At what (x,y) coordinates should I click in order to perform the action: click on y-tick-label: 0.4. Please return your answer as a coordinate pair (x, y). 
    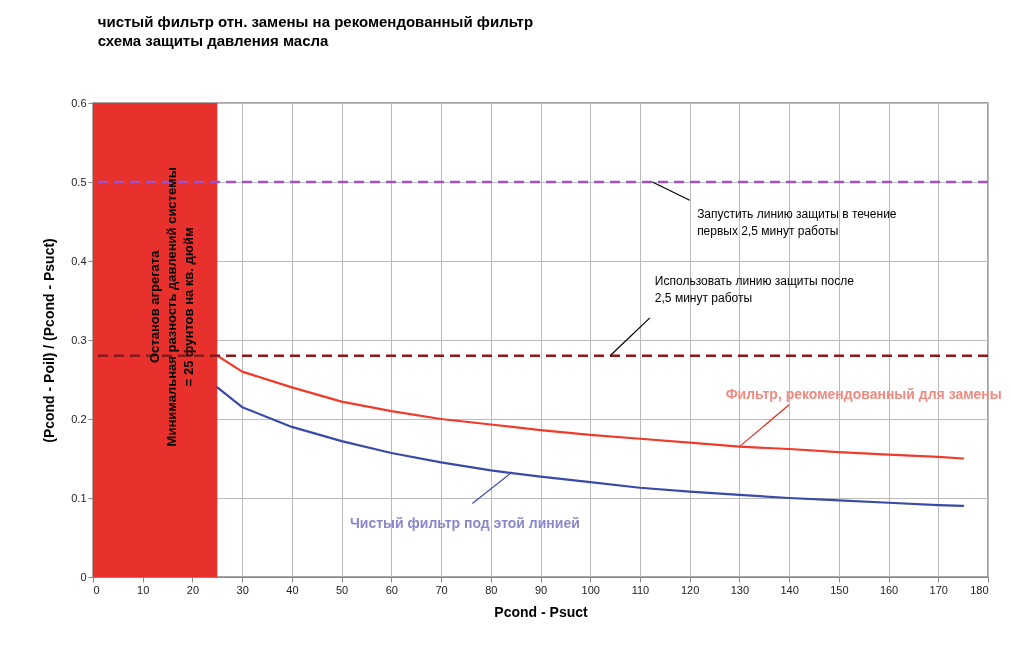
    Looking at the image, I should click on (79, 260).